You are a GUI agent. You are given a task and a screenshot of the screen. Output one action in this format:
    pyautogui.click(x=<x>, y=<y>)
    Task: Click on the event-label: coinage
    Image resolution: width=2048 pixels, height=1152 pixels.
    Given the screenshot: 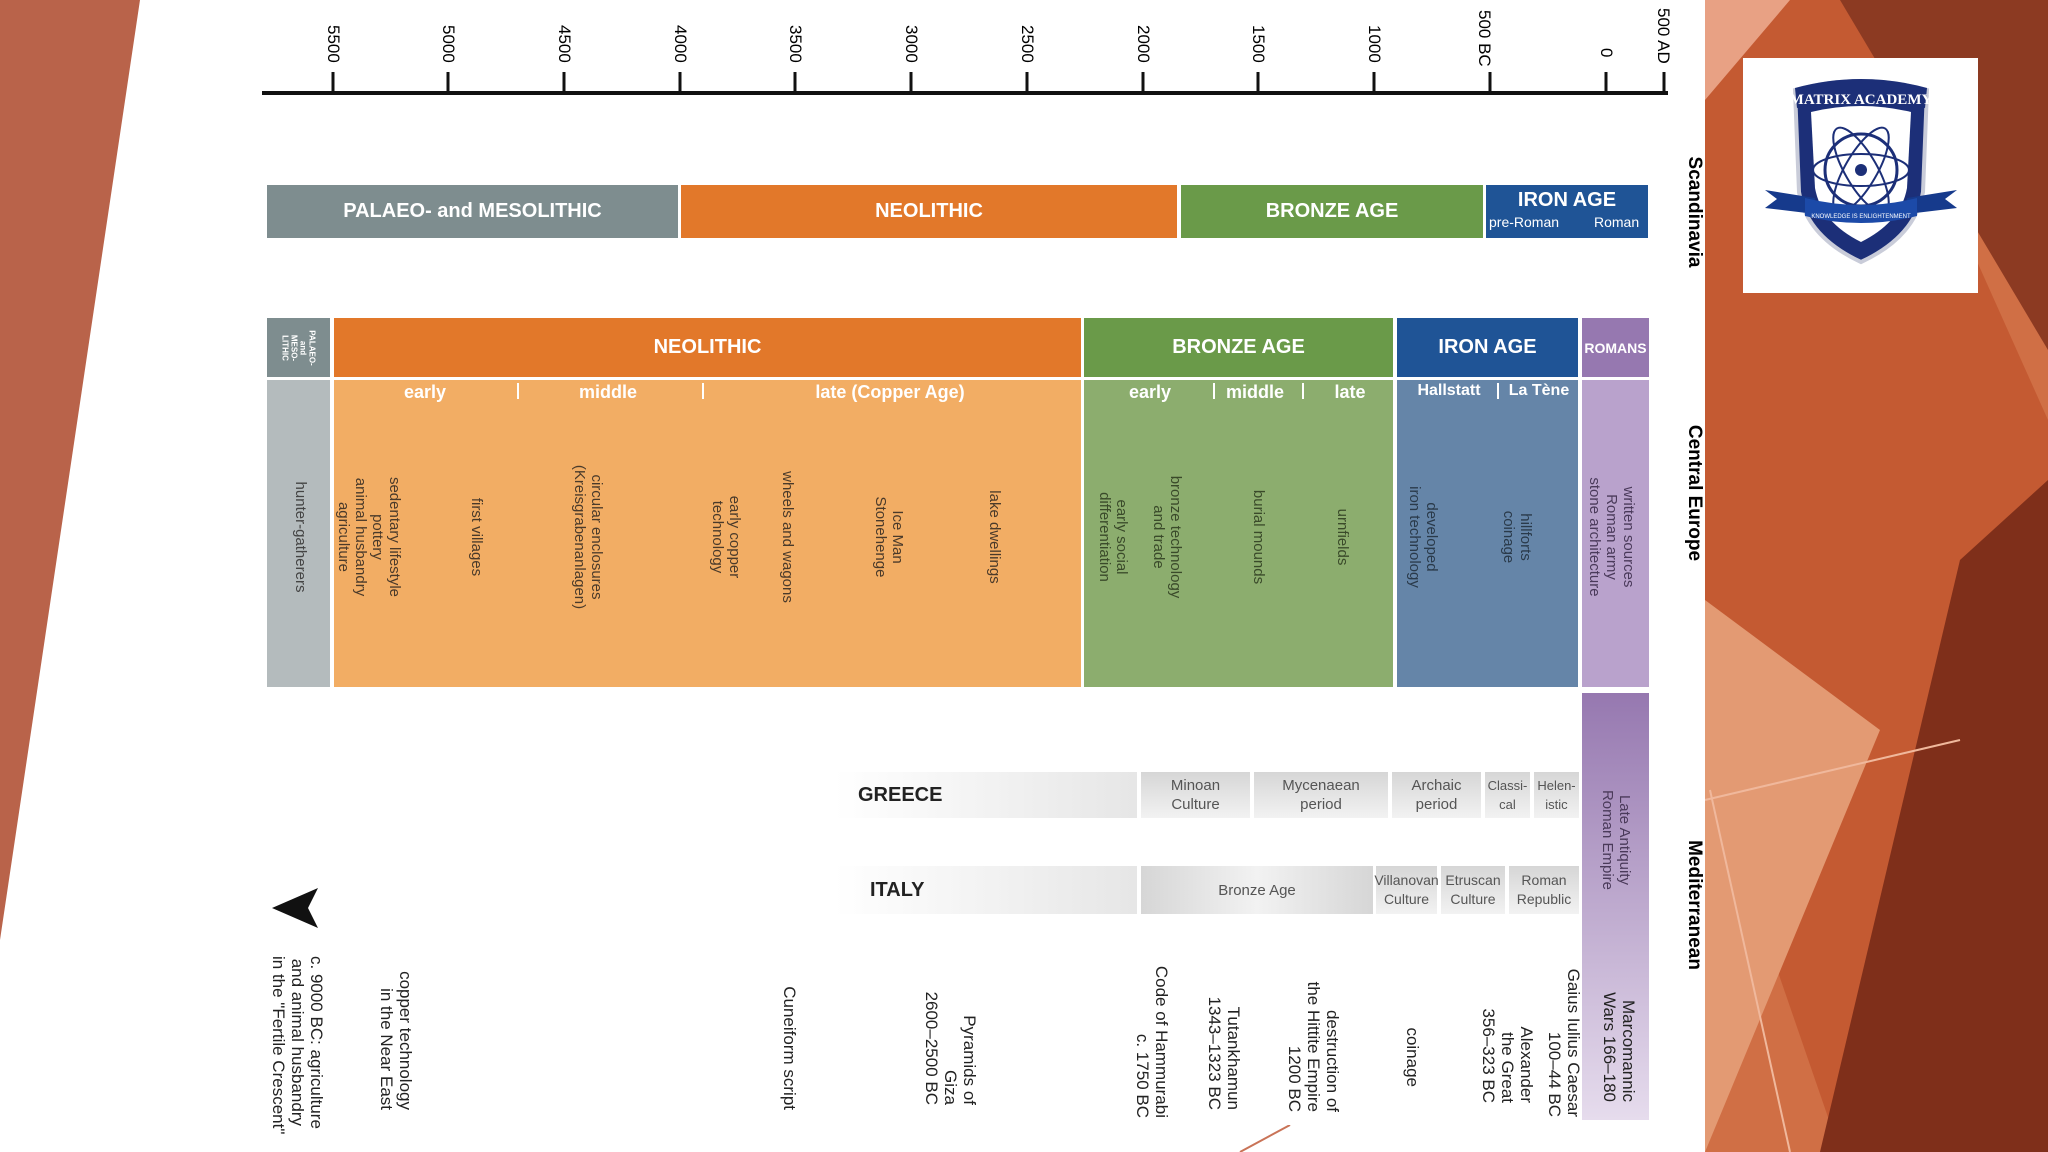 What is the action you would take?
    pyautogui.click(x=1412, y=1057)
    